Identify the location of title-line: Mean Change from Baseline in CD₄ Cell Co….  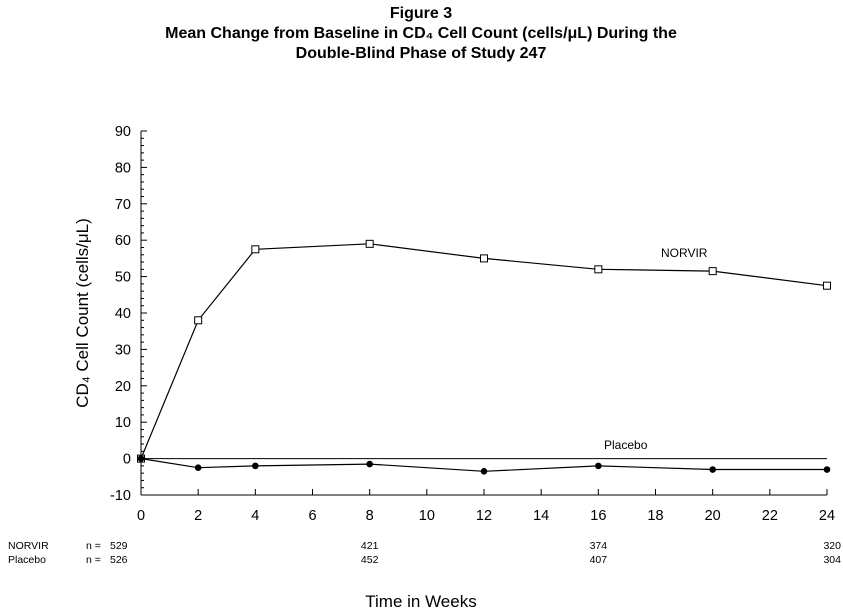
(421, 33).